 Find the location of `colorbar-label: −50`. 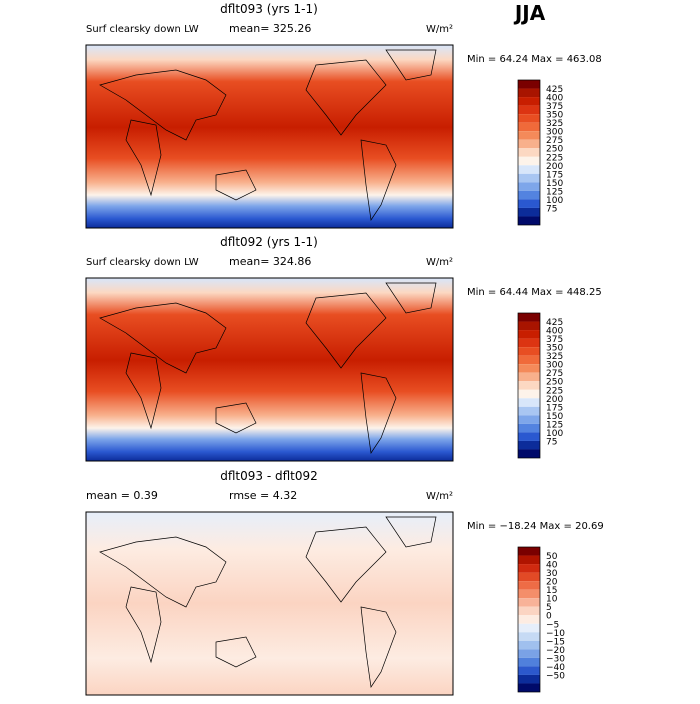

colorbar-label: −50 is located at coordinates (555, 676).